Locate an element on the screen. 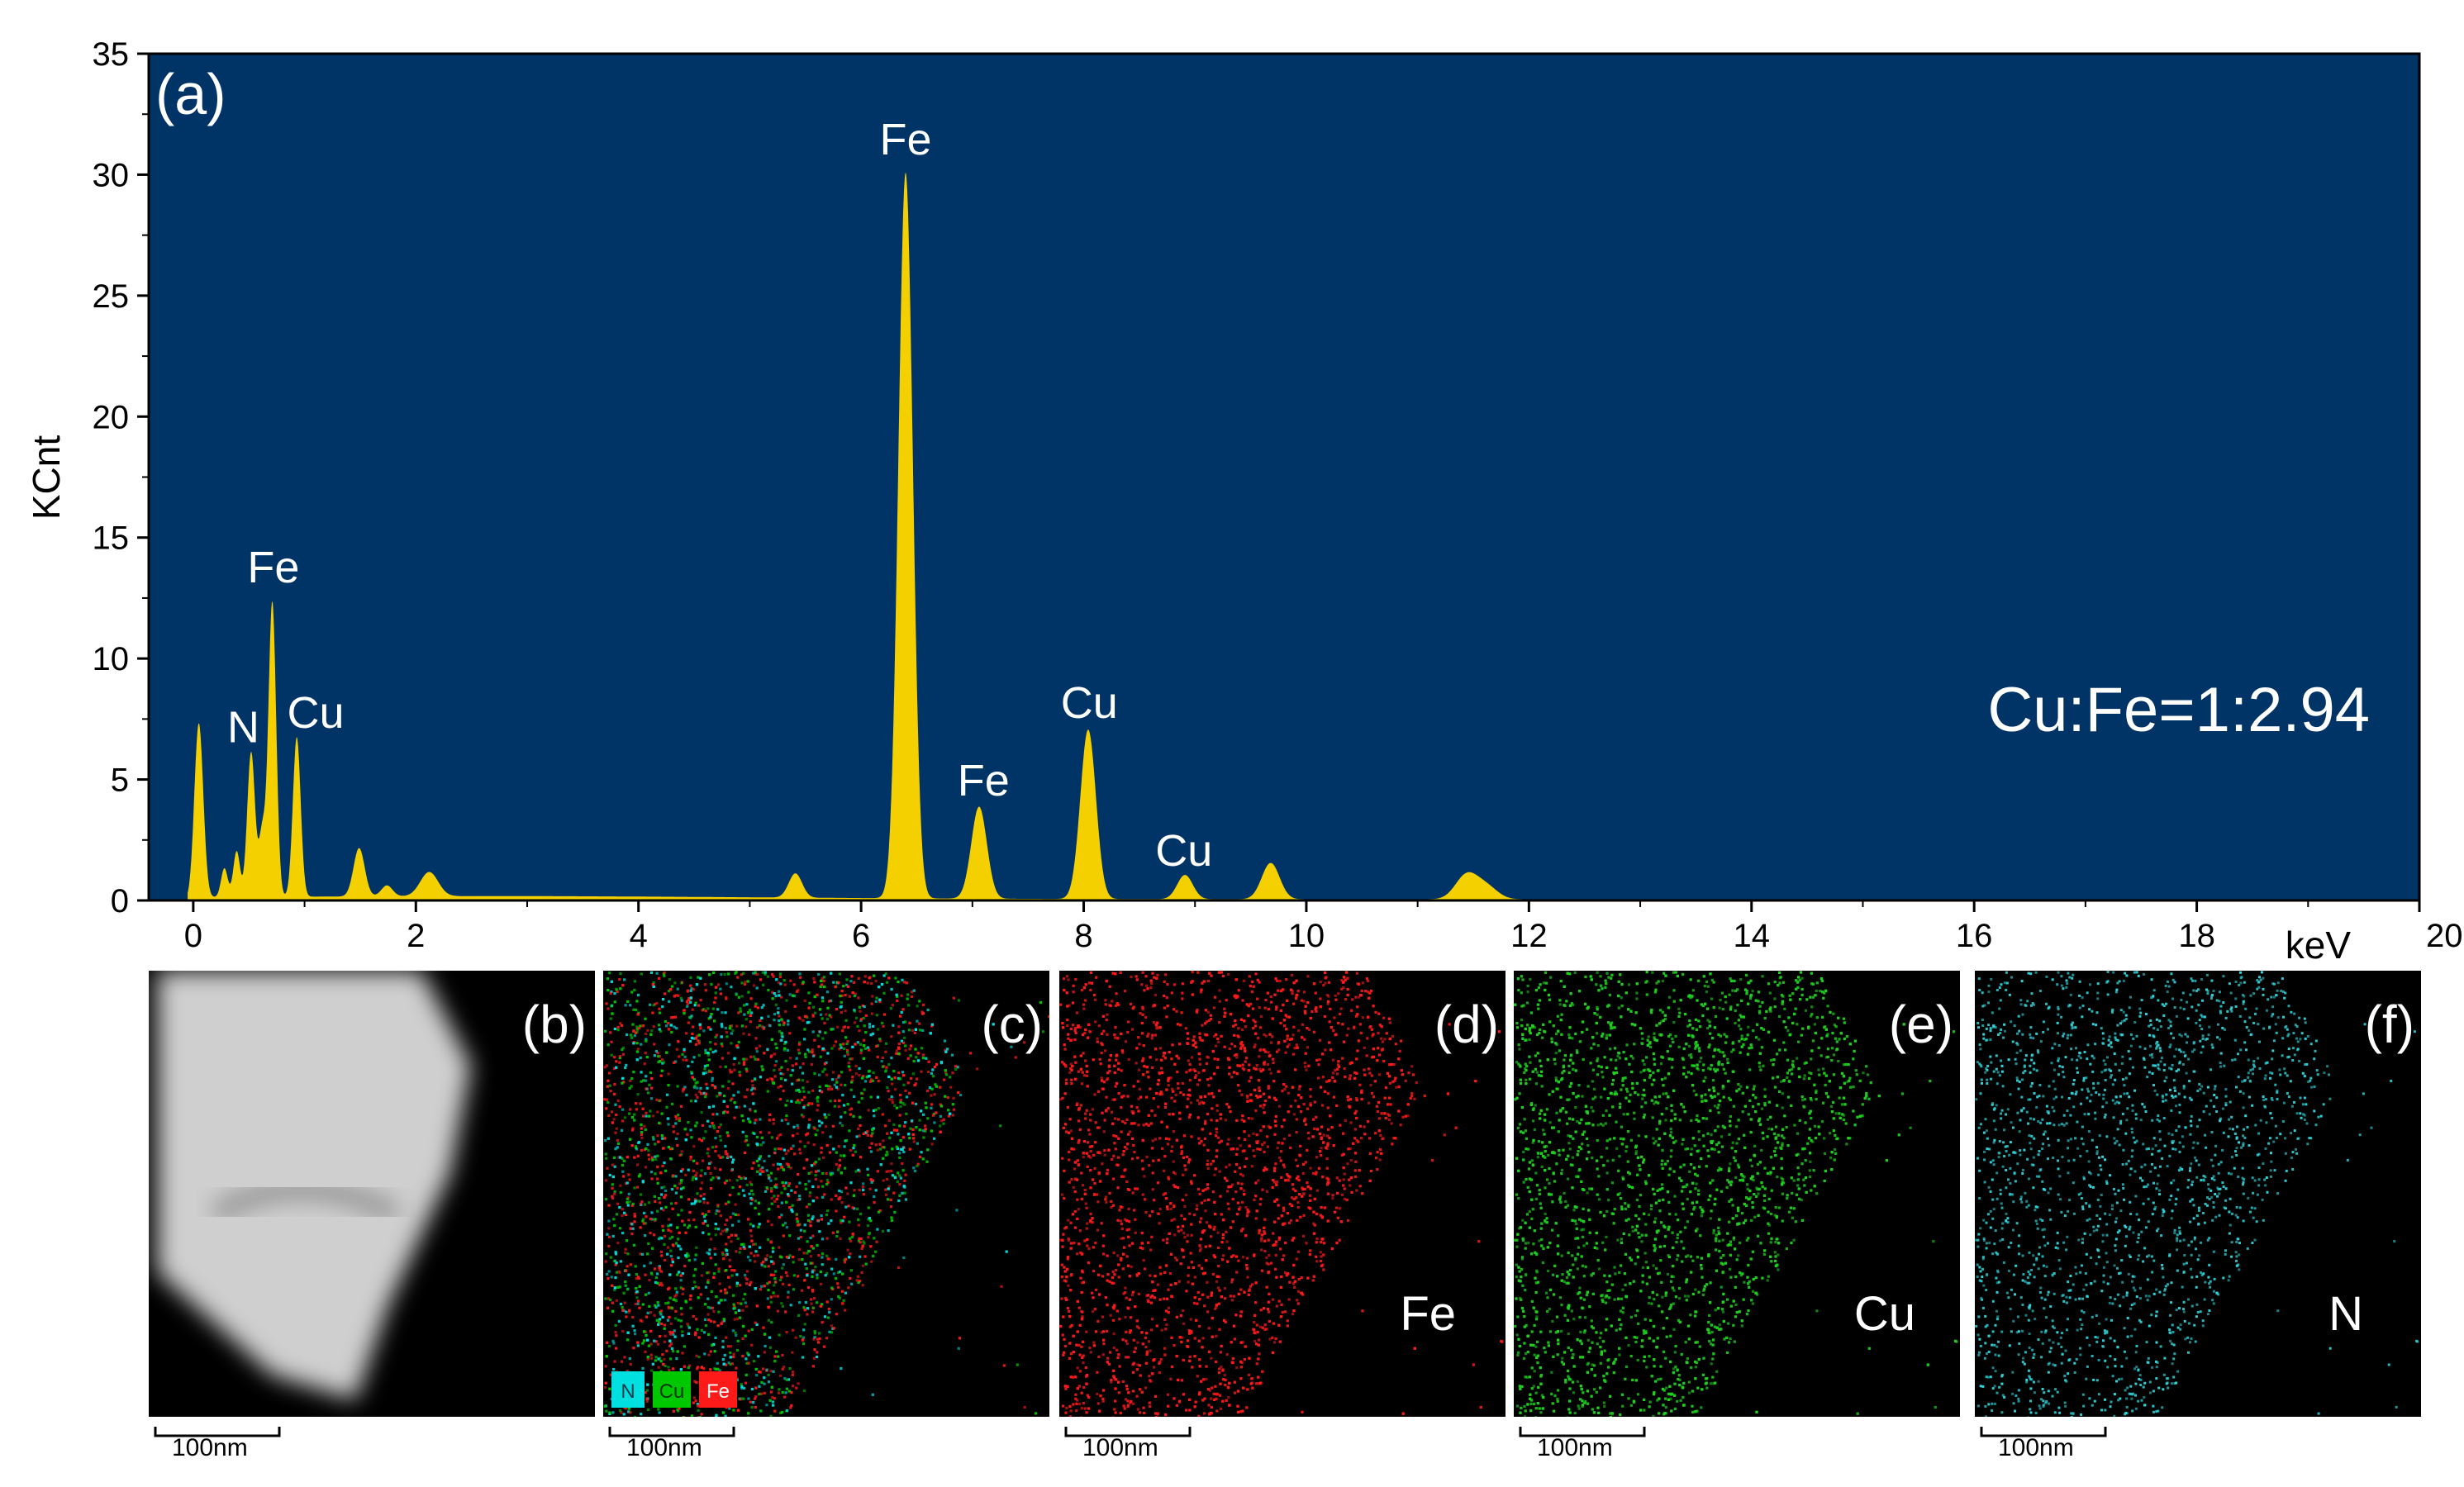  fe-map-image is located at coordinates (1281, 1194).